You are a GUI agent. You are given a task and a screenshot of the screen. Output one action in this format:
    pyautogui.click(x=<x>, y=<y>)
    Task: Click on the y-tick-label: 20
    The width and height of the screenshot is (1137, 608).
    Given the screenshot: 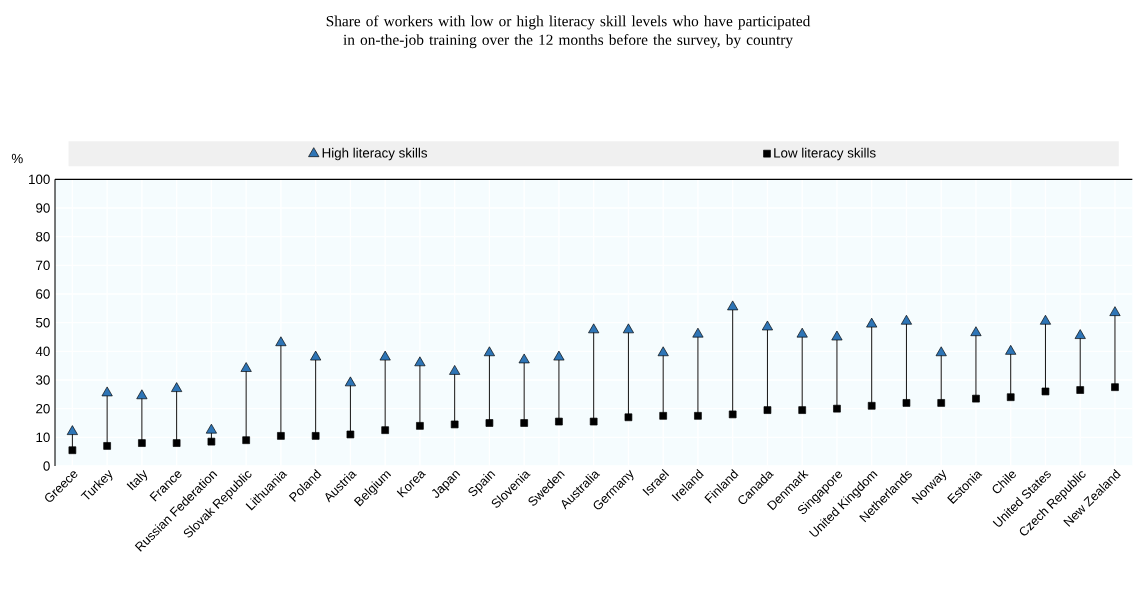 What is the action you would take?
    pyautogui.click(x=43, y=408)
    